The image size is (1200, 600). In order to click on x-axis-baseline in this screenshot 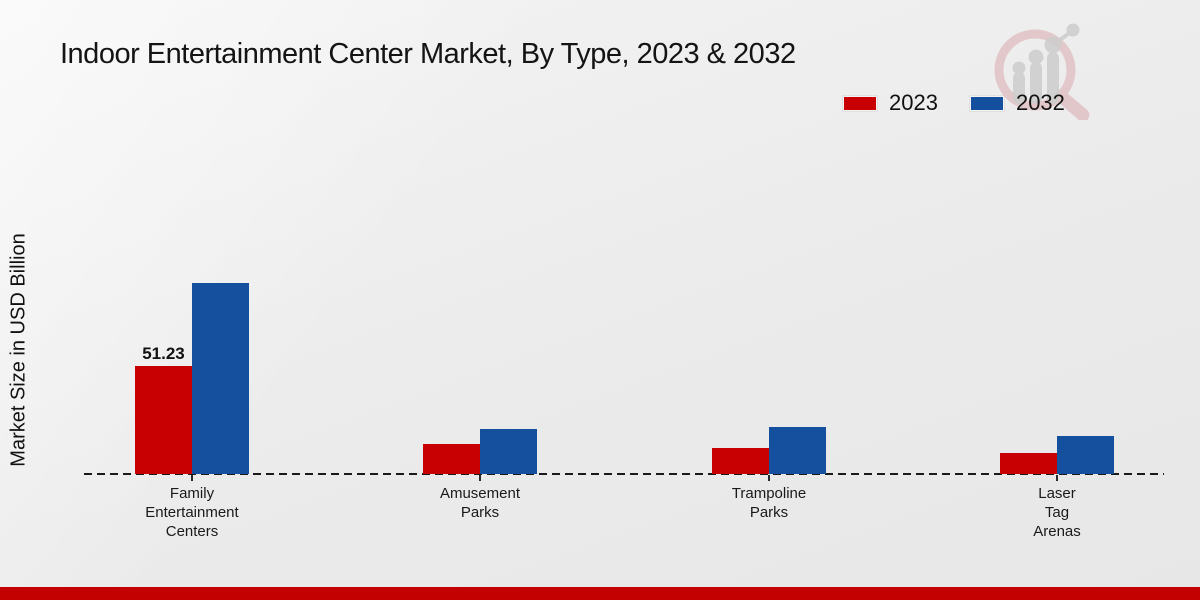, I will do `click(624, 474)`.